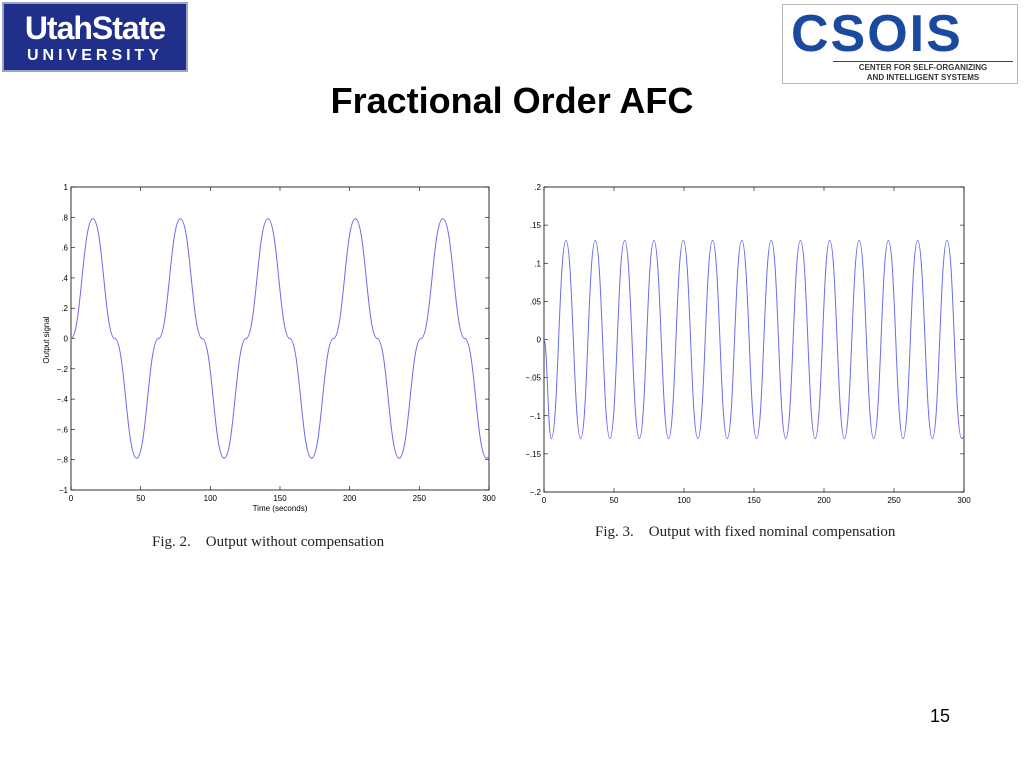 This screenshot has width=1024, height=768. I want to click on y-tick-label: −.4, so click(63, 399).